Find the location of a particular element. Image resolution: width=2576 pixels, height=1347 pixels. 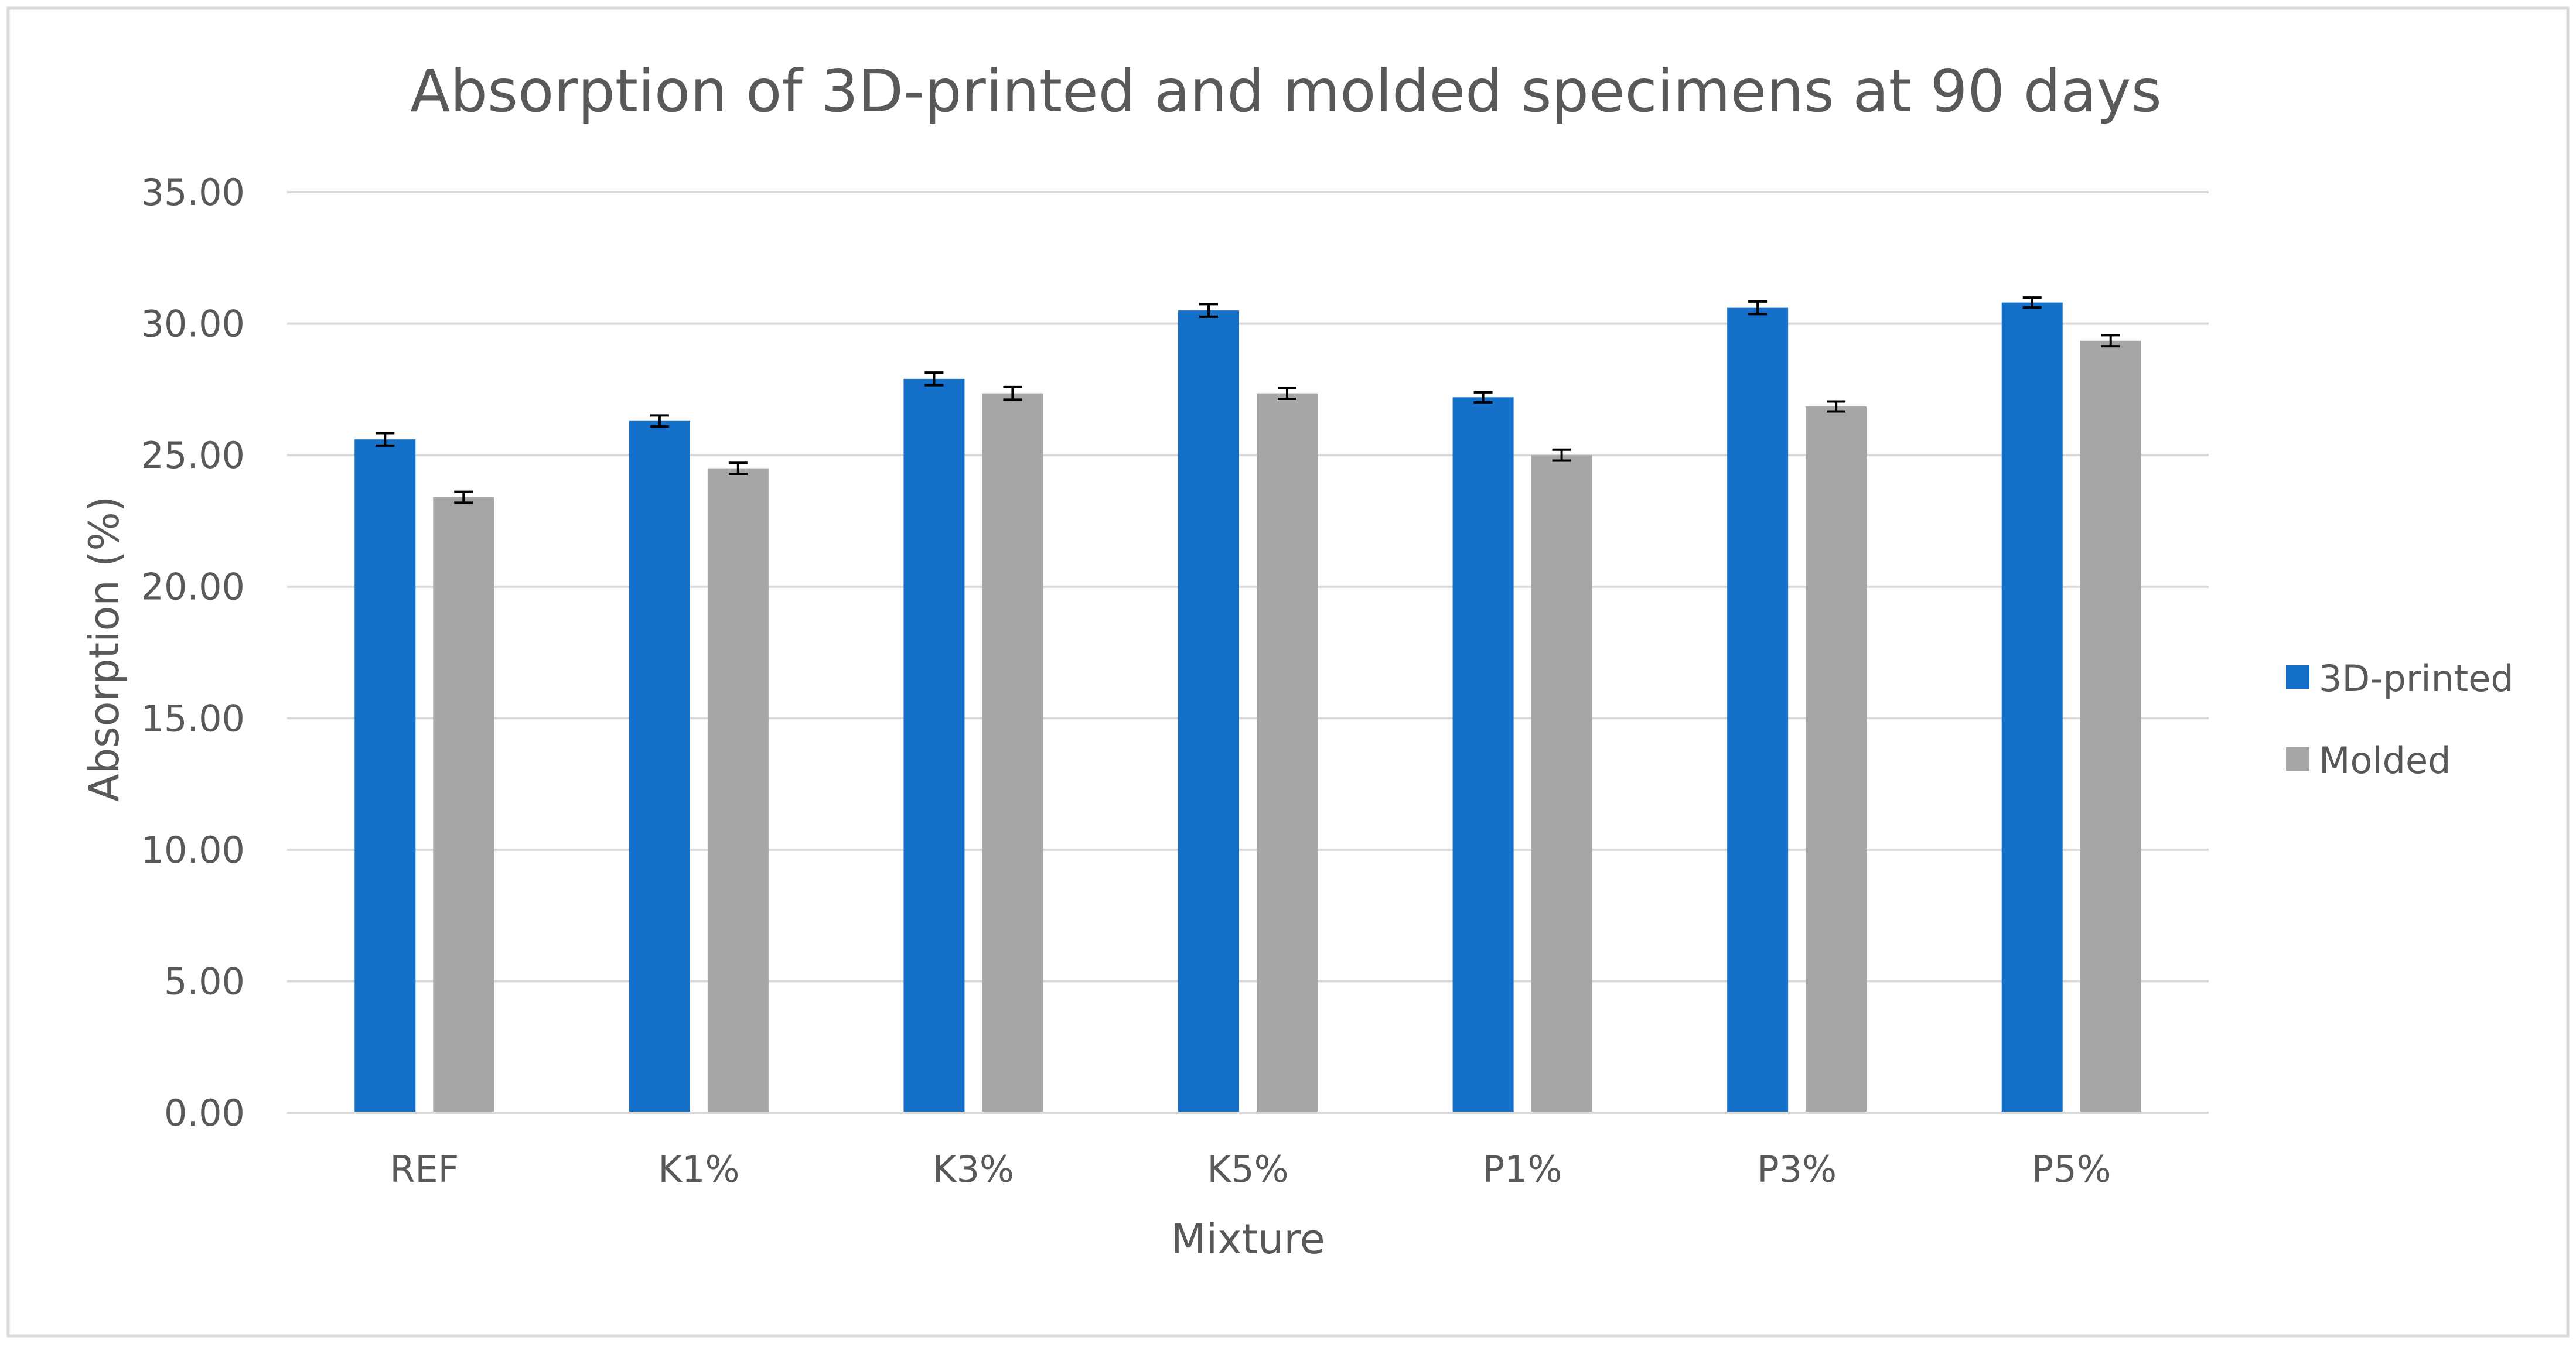

x-tick-label: K3% is located at coordinates (973, 1169).